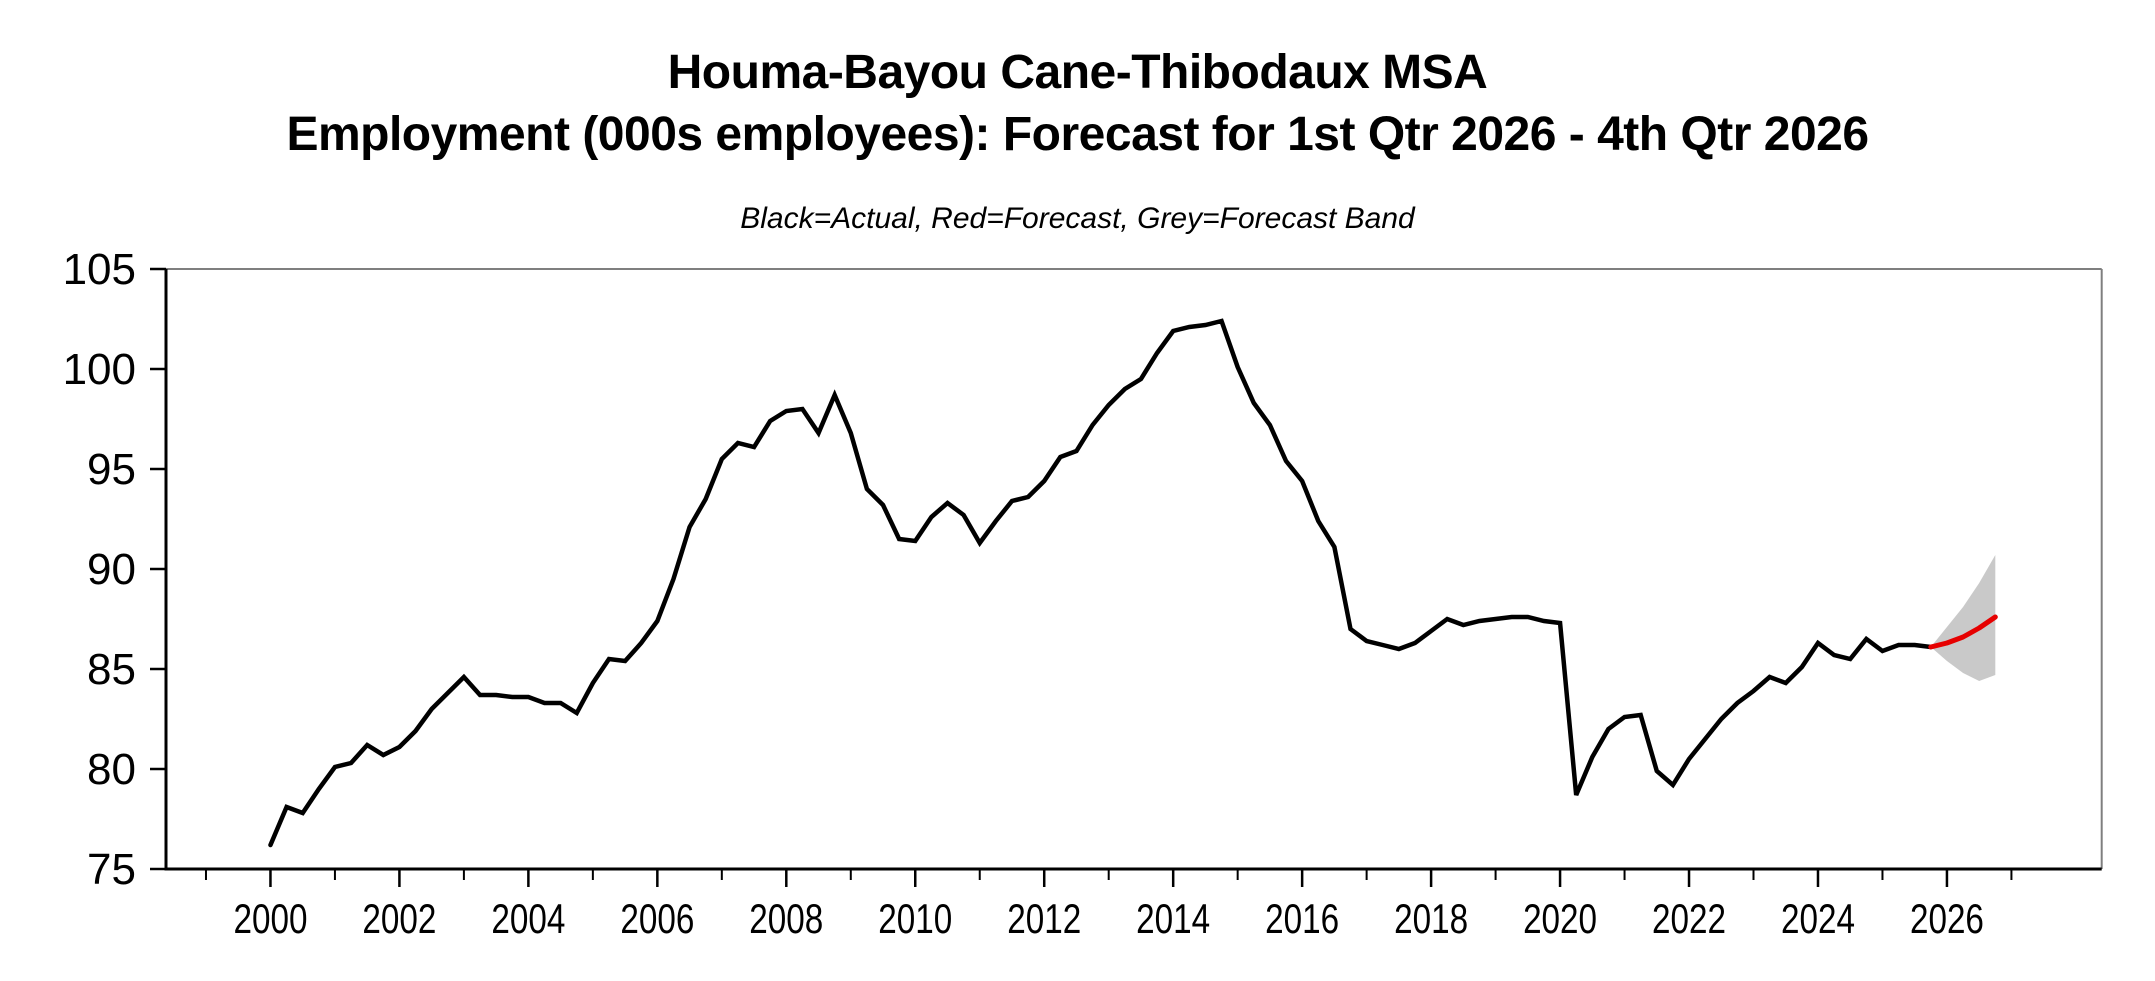 This screenshot has width=2155, height=981. I want to click on y-axis-tick-label: 80, so click(111, 769).